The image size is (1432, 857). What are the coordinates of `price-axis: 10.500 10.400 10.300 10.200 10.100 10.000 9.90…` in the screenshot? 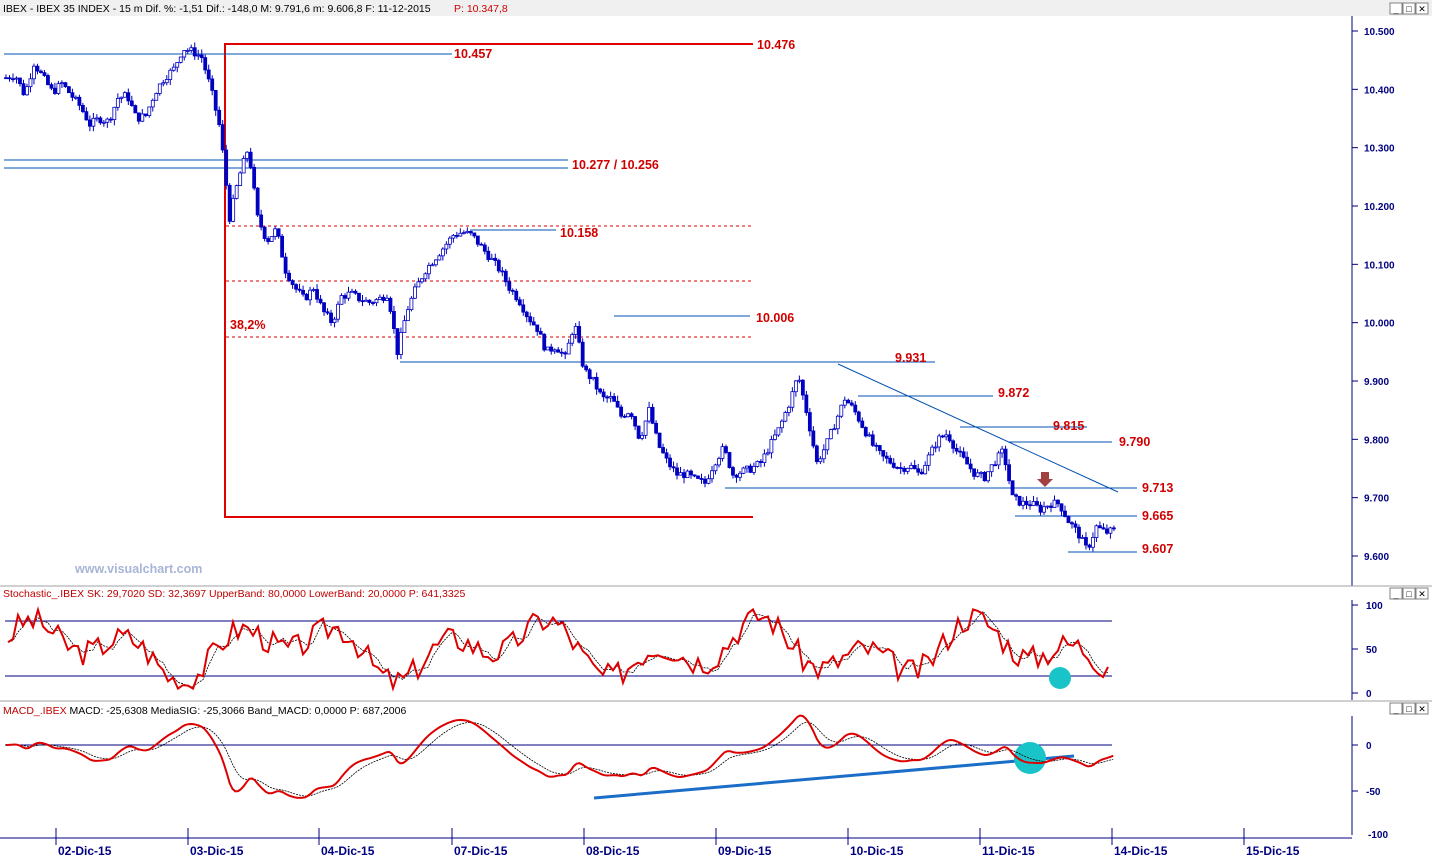 It's located at (1373, 295).